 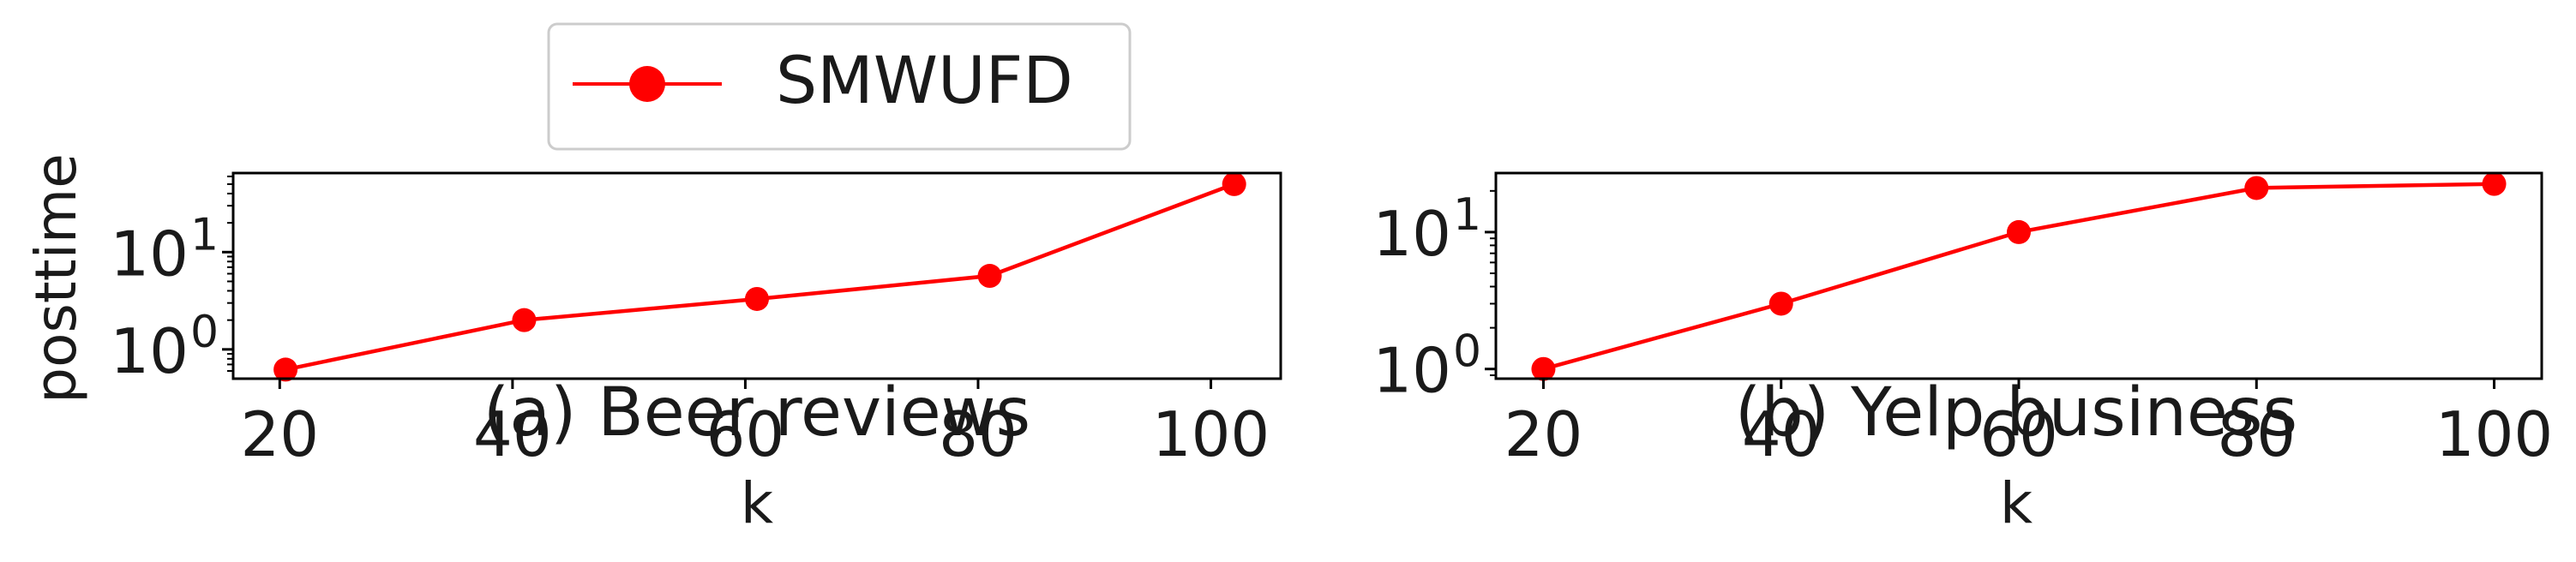 What do you see at coordinates (56, 278) in the screenshot?
I see `panel-a-y-axis-label: posttime` at bounding box center [56, 278].